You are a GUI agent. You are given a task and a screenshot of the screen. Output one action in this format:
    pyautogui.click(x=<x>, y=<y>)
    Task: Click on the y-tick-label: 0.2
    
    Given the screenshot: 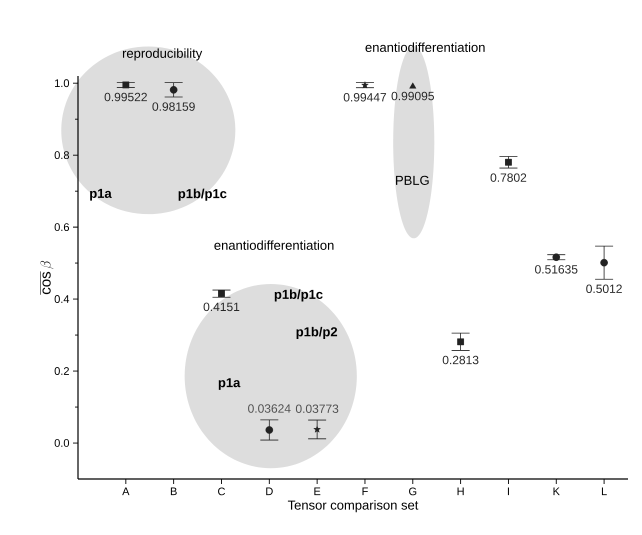 What is the action you would take?
    pyautogui.click(x=61, y=371)
    